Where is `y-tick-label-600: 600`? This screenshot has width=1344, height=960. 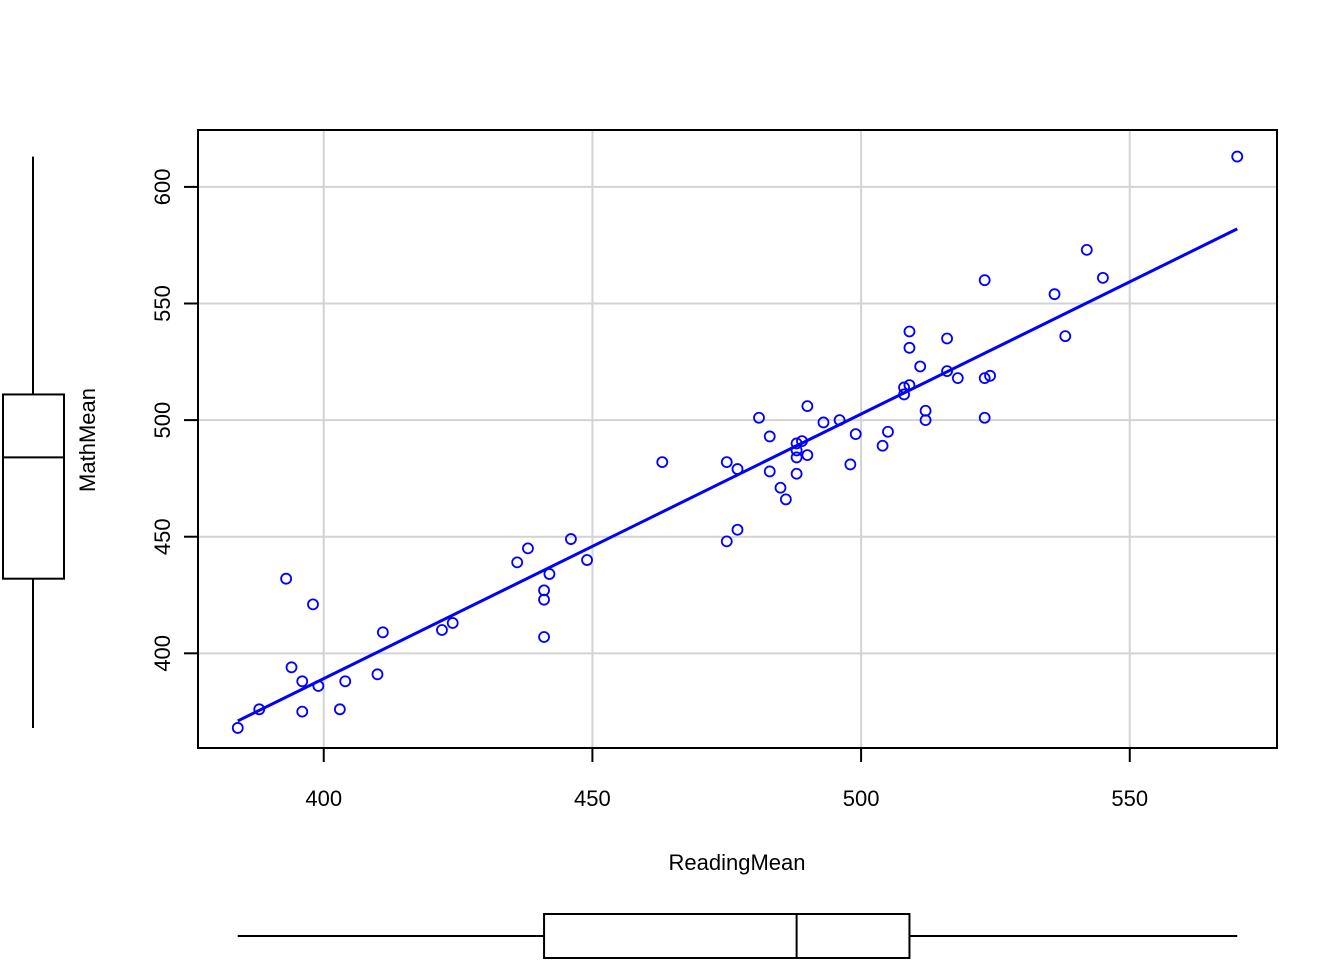
y-tick-label-600: 600 is located at coordinates (162, 187).